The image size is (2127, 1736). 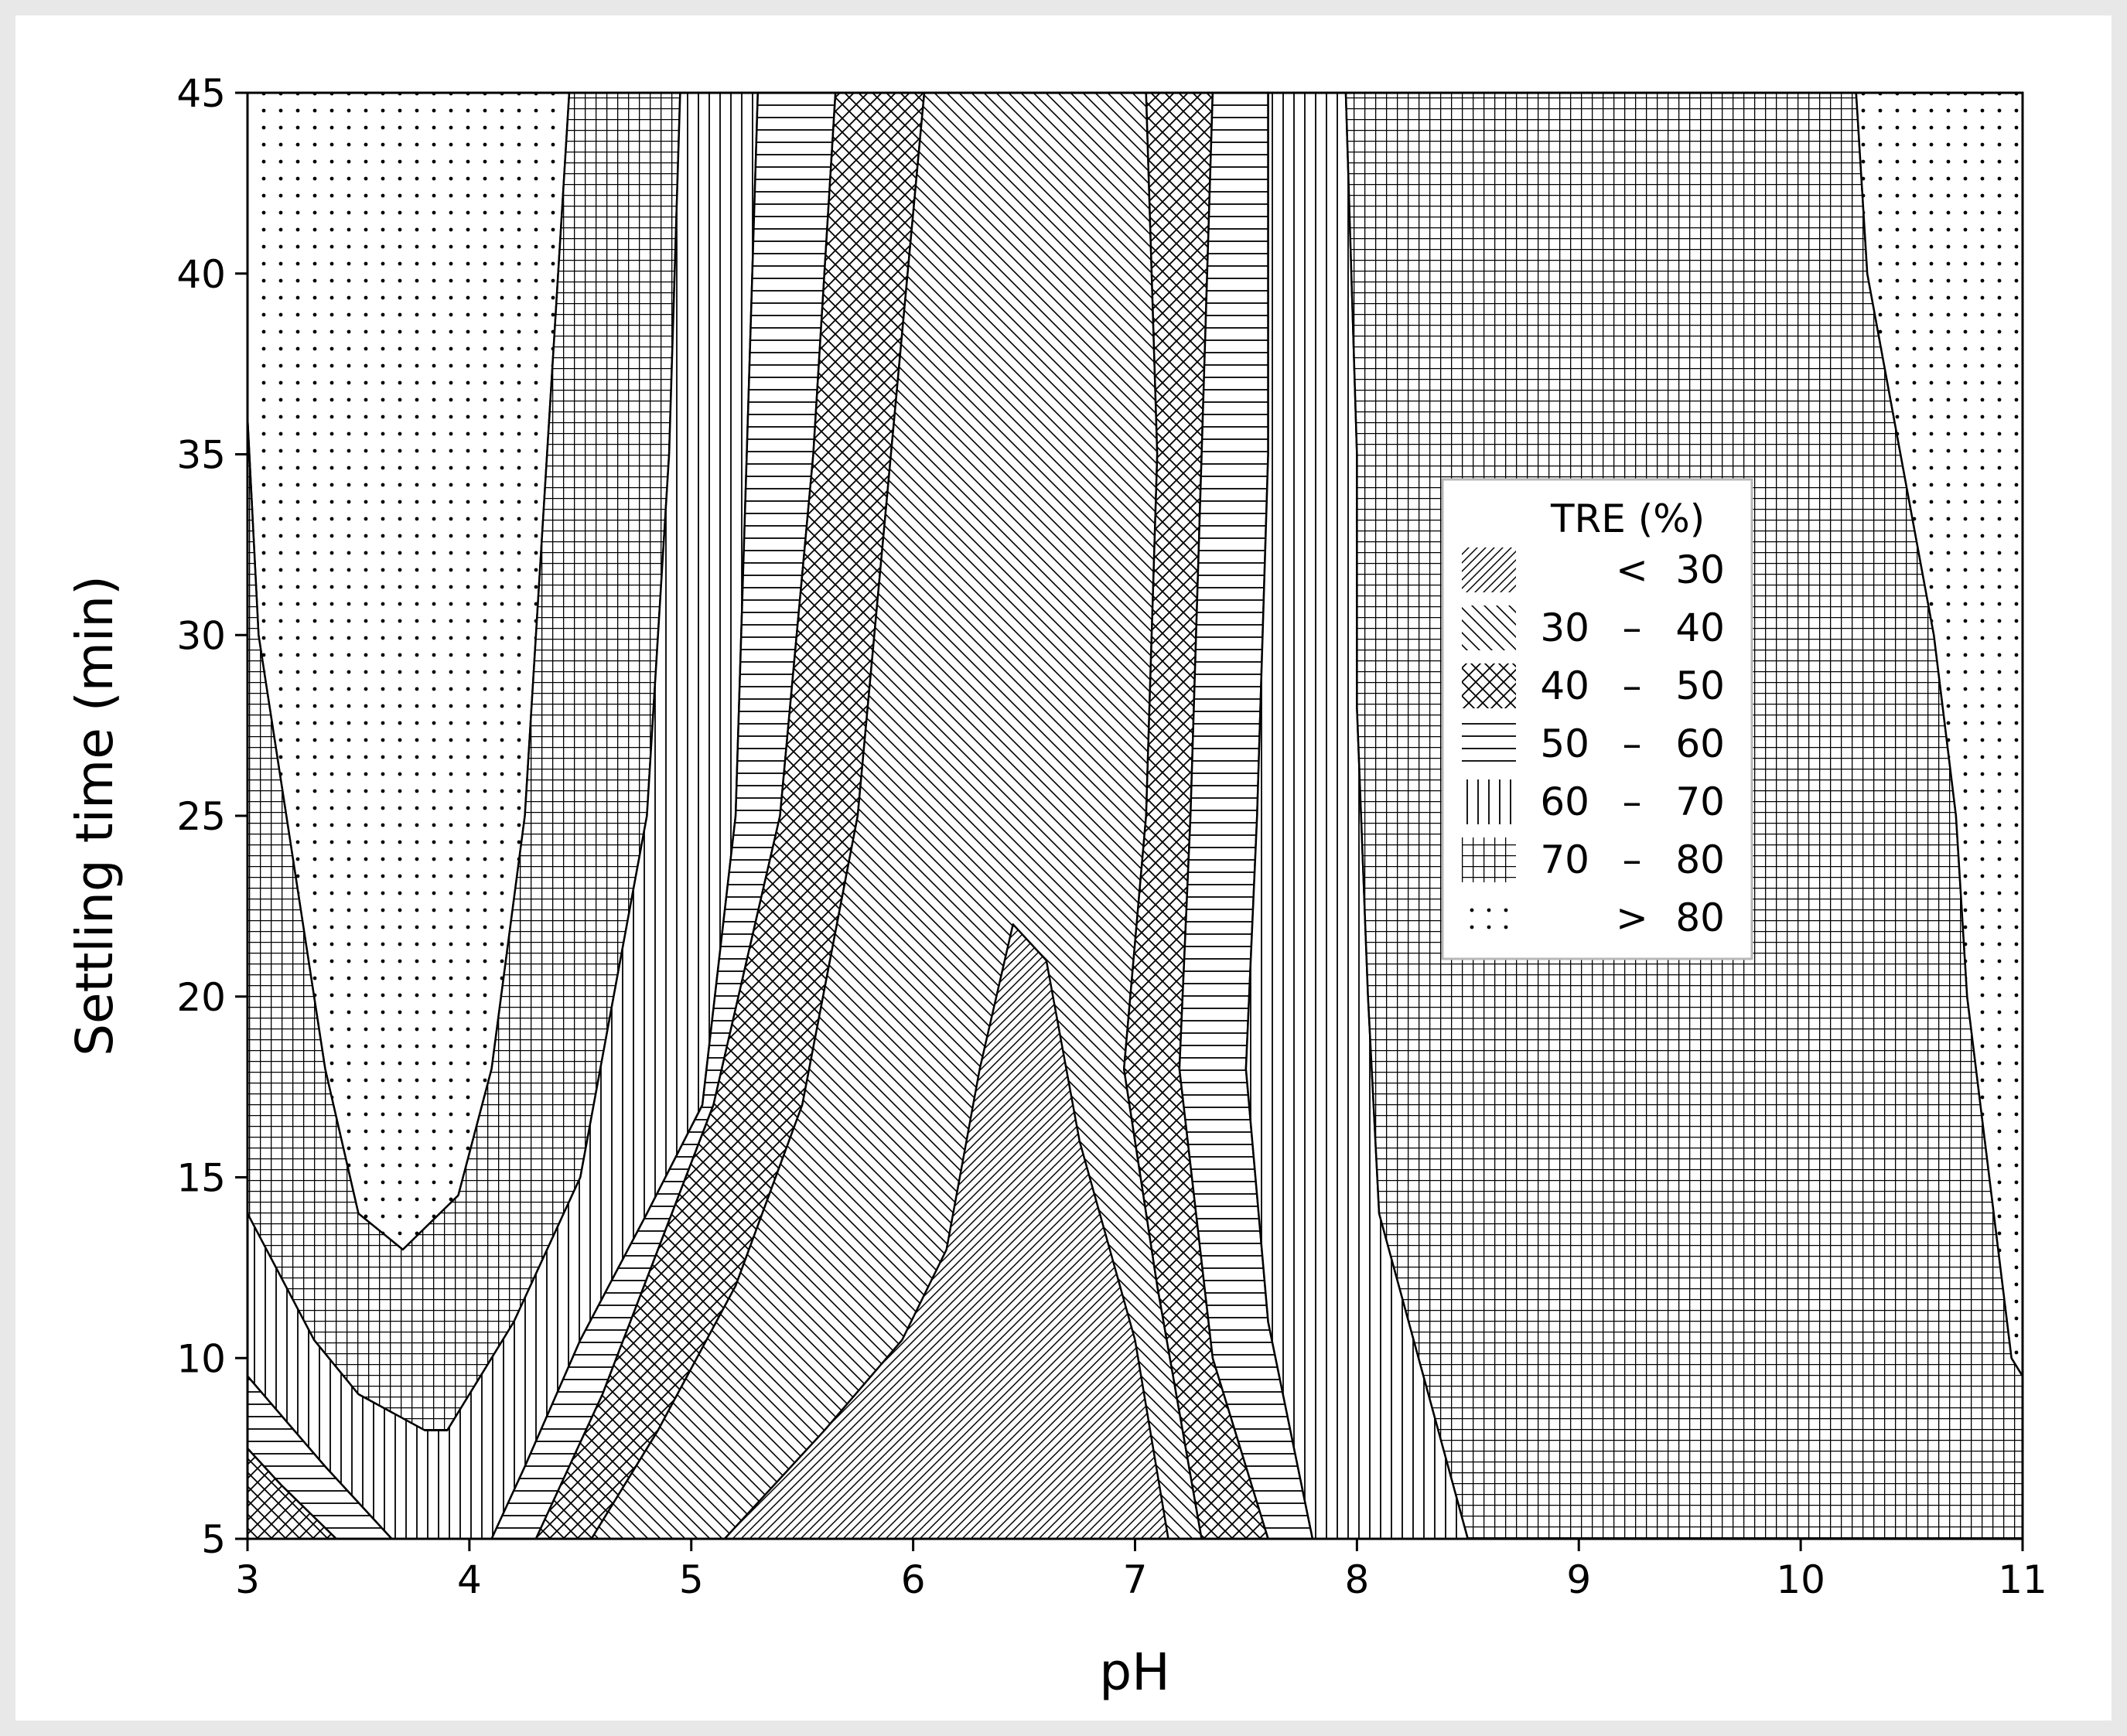 I want to click on legend-label-low: 70, so click(x=1564, y=859).